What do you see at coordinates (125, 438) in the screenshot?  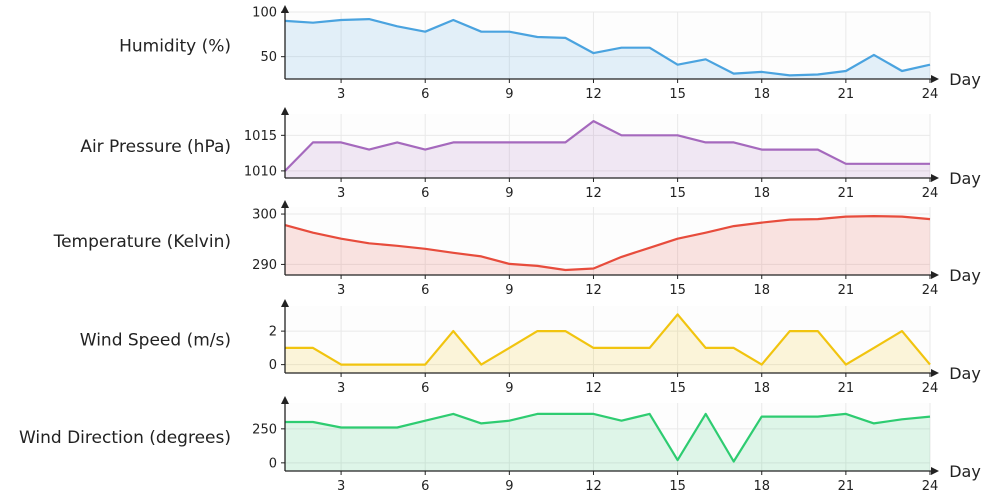 I see `y-axis-label: Wind Direction (degrees)` at bounding box center [125, 438].